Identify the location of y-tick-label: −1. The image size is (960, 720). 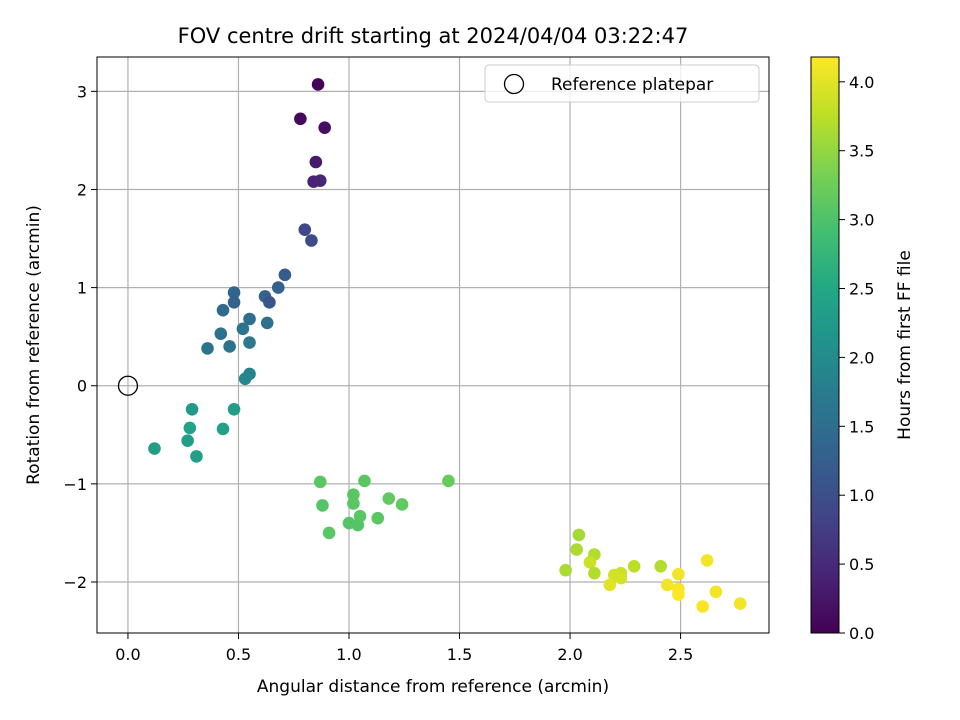
(75, 484).